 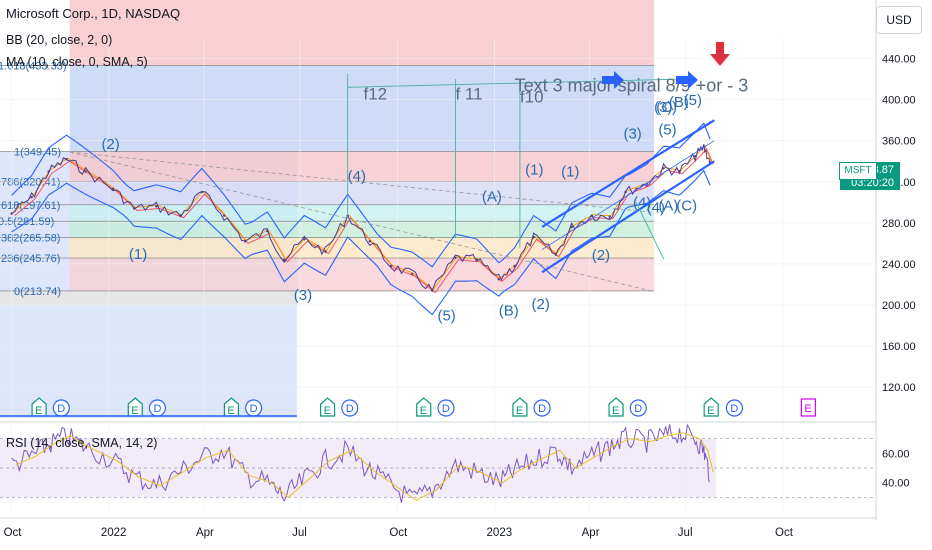 What do you see at coordinates (899, 20) in the screenshot?
I see `currency-button: USD` at bounding box center [899, 20].